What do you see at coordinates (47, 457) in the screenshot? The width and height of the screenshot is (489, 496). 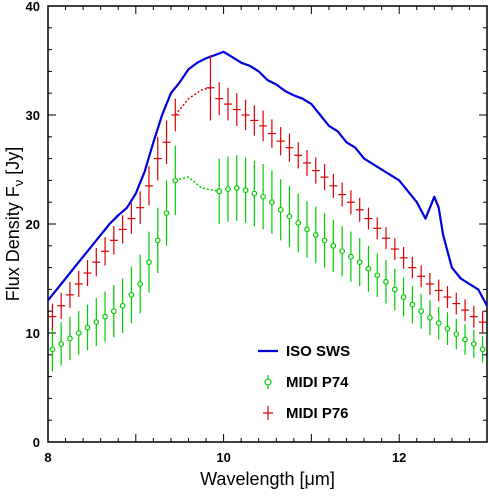 I see `x-tick-label: 8` at bounding box center [47, 457].